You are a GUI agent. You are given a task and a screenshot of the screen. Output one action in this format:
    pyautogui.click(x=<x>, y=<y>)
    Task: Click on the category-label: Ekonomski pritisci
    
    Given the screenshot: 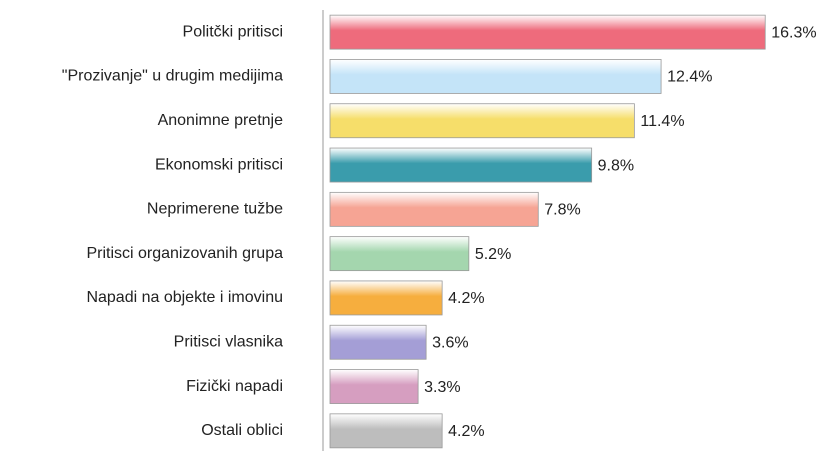 What is the action you would take?
    pyautogui.click(x=219, y=164)
    